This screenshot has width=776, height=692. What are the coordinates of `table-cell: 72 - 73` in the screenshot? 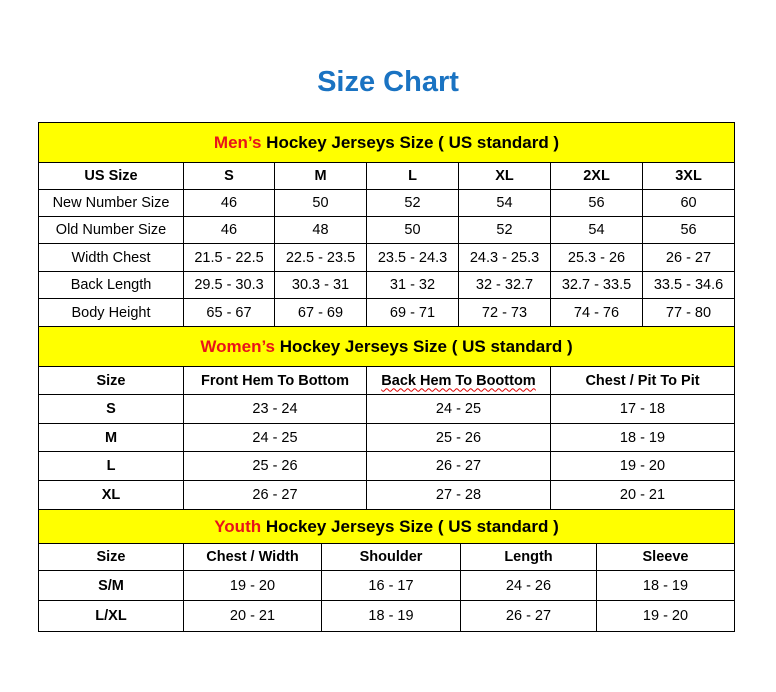 It's located at (504, 312).